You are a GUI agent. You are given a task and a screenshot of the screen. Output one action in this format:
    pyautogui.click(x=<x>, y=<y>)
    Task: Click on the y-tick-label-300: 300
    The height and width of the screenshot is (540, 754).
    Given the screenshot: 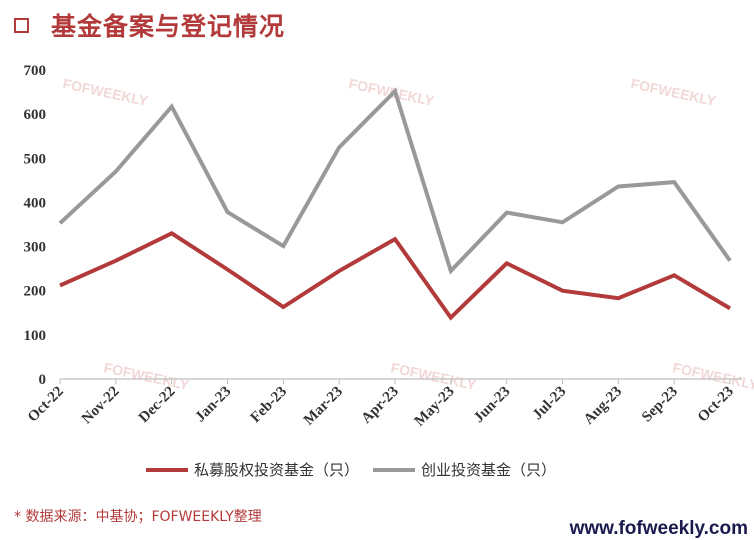 What is the action you would take?
    pyautogui.click(x=35, y=248)
    